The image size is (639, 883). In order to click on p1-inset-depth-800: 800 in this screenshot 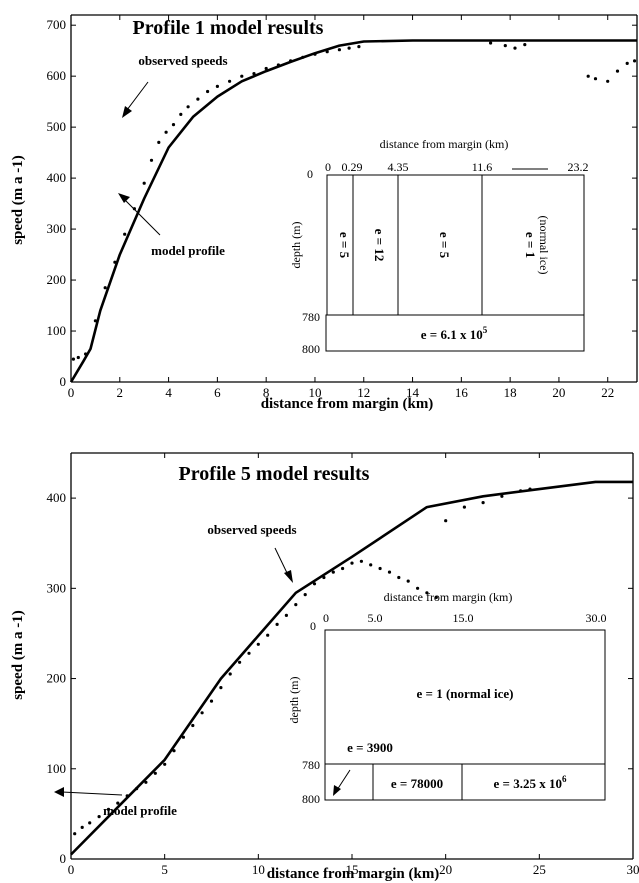, I will do `click(311, 349)`.